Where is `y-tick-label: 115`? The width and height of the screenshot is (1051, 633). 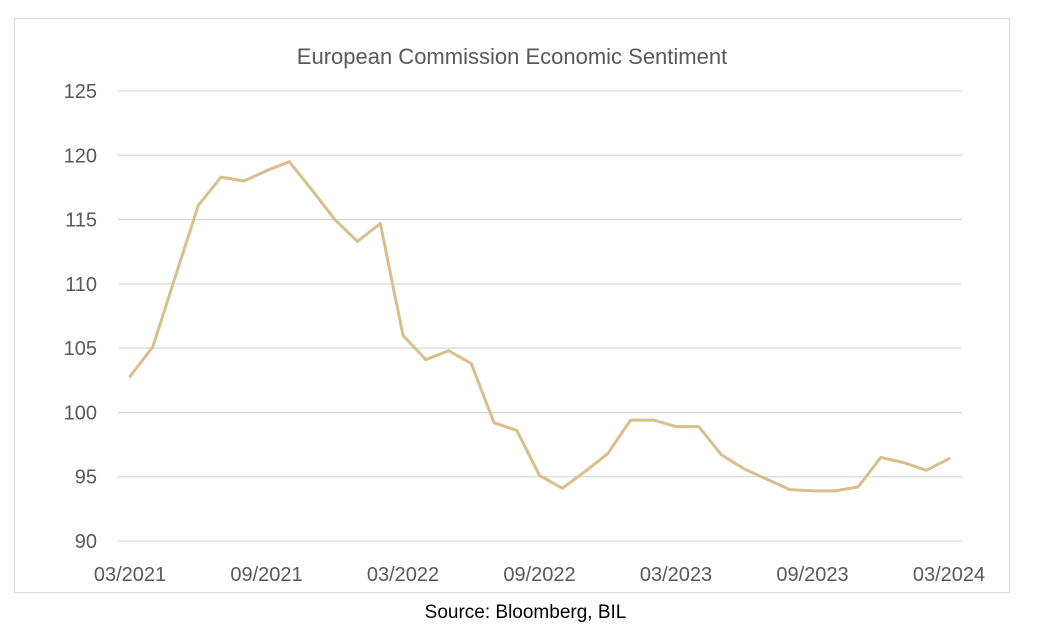
y-tick-label: 115 is located at coordinates (81, 221).